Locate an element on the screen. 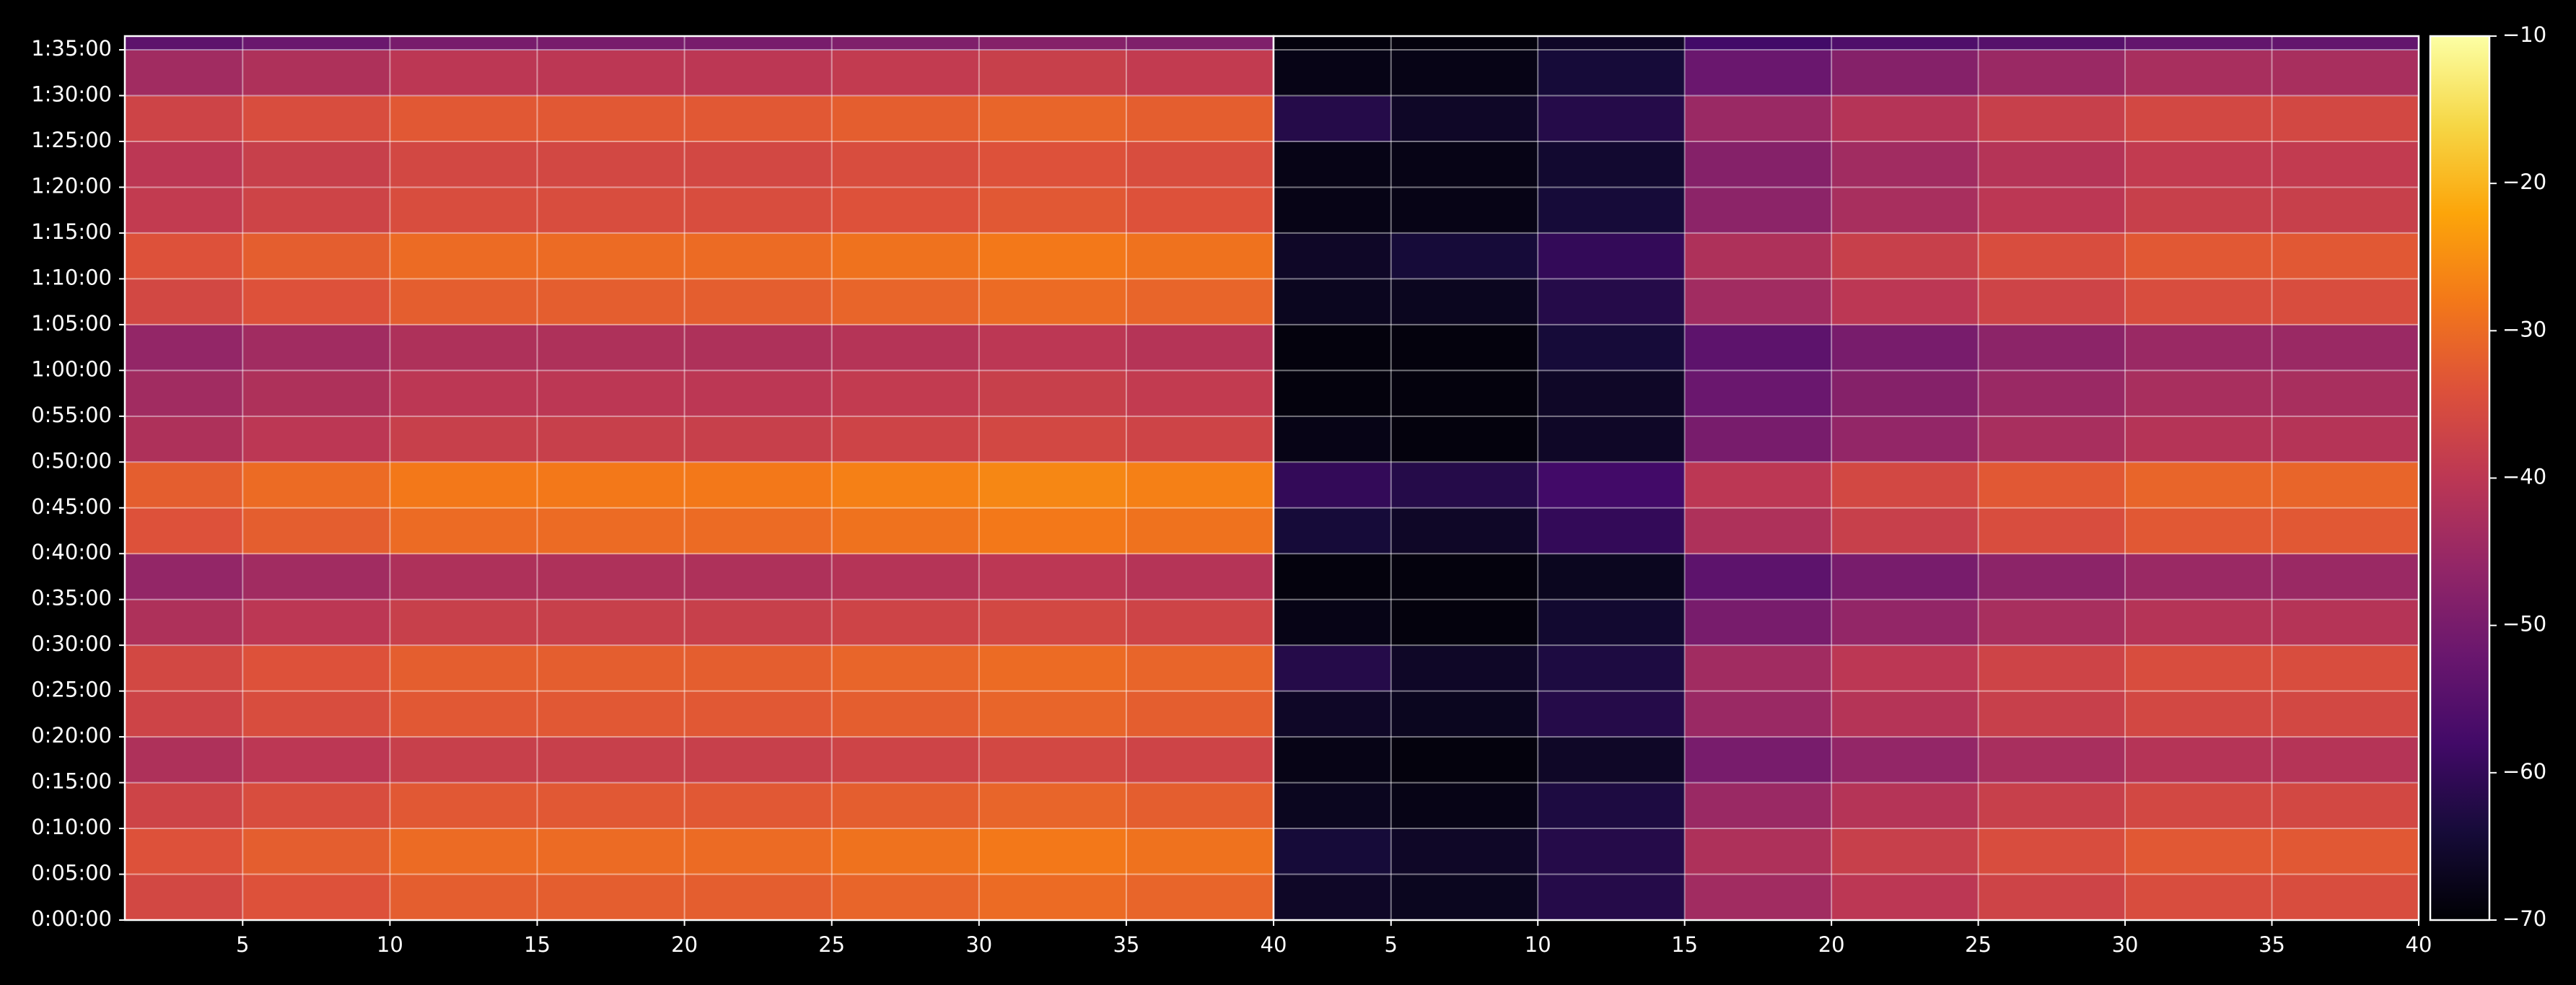  y-tick-label: 1:30:00 is located at coordinates (71, 95).